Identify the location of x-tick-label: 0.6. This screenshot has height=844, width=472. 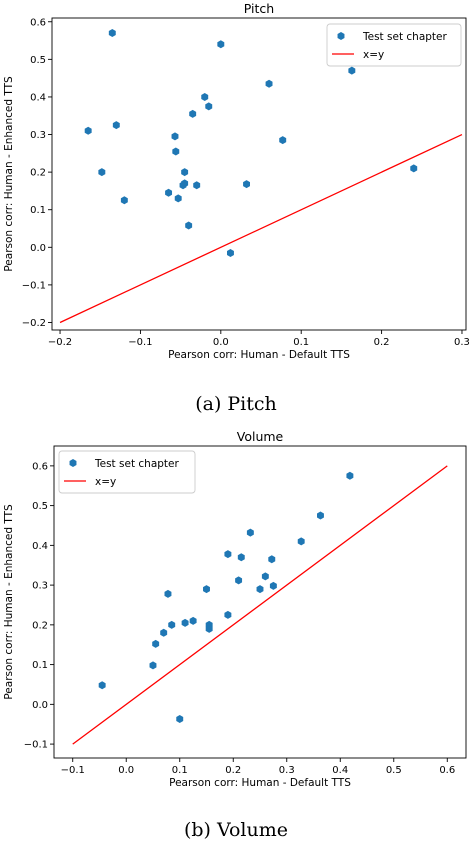
(447, 770).